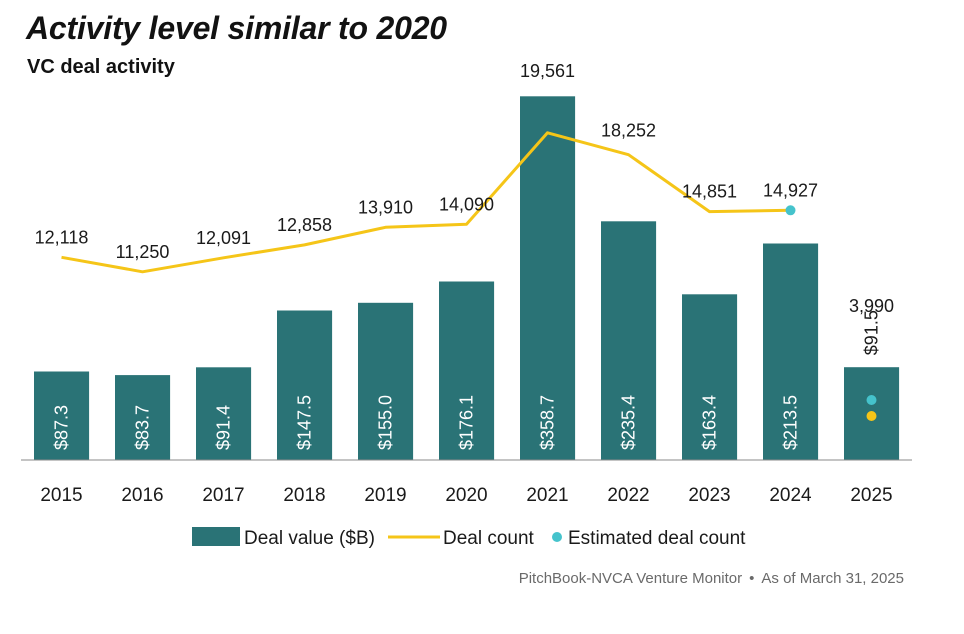 The height and width of the screenshot is (634, 964). Describe the element at coordinates (791, 351) in the screenshot. I see `bar-2024` at that location.